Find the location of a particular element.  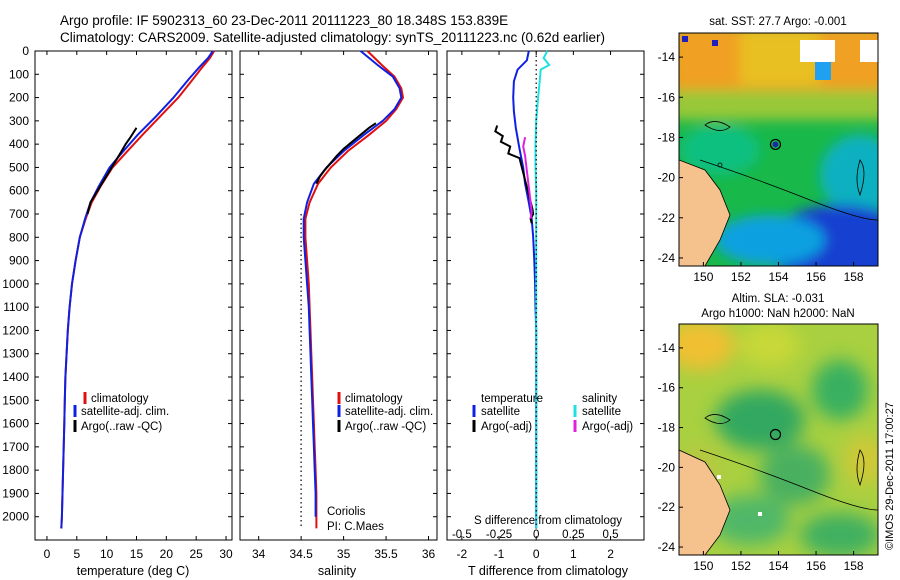

pi-label: PI: C.Maes is located at coordinates (355, 527).